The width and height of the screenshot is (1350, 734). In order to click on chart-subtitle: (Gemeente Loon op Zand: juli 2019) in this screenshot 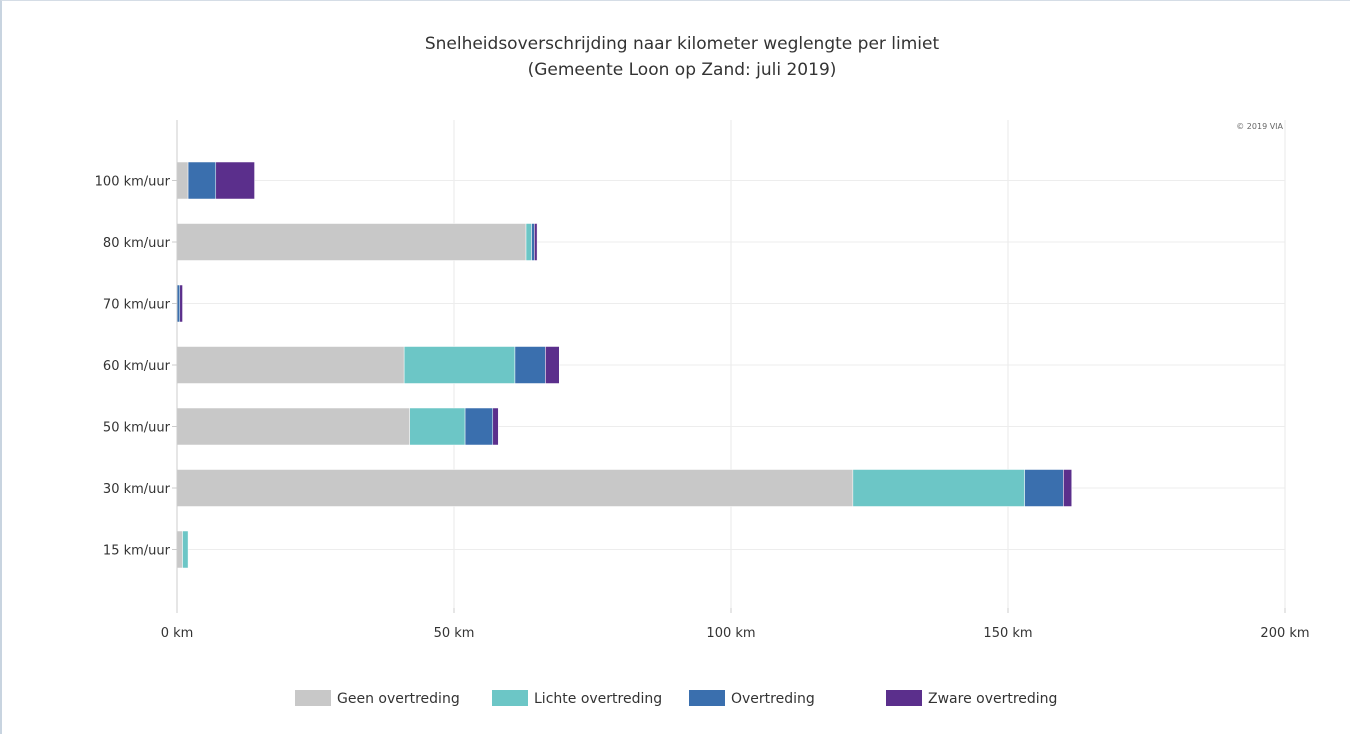, I will do `click(682, 70)`.